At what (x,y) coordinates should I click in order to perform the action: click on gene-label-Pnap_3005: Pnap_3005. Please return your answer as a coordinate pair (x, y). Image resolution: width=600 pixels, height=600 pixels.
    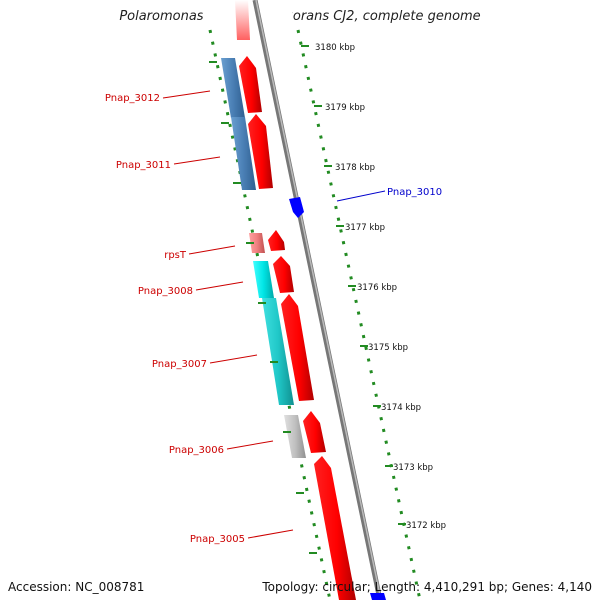
    Looking at the image, I should click on (217, 539).